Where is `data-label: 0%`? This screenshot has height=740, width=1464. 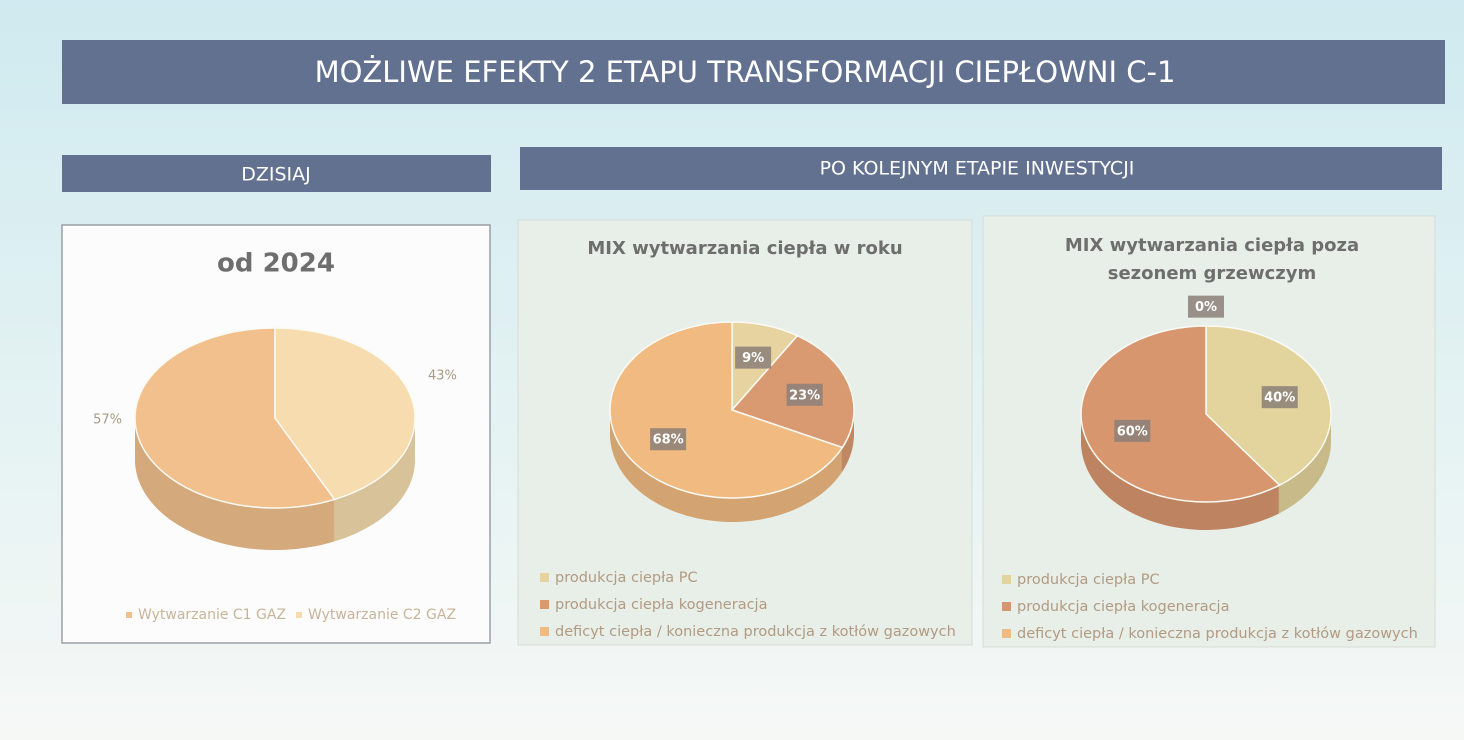 data-label: 0% is located at coordinates (1206, 307).